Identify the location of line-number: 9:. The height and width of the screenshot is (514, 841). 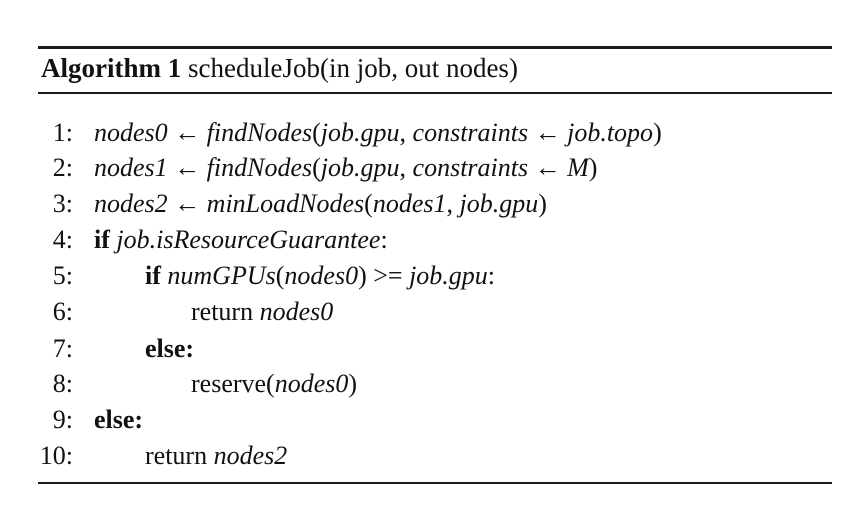
(62, 419).